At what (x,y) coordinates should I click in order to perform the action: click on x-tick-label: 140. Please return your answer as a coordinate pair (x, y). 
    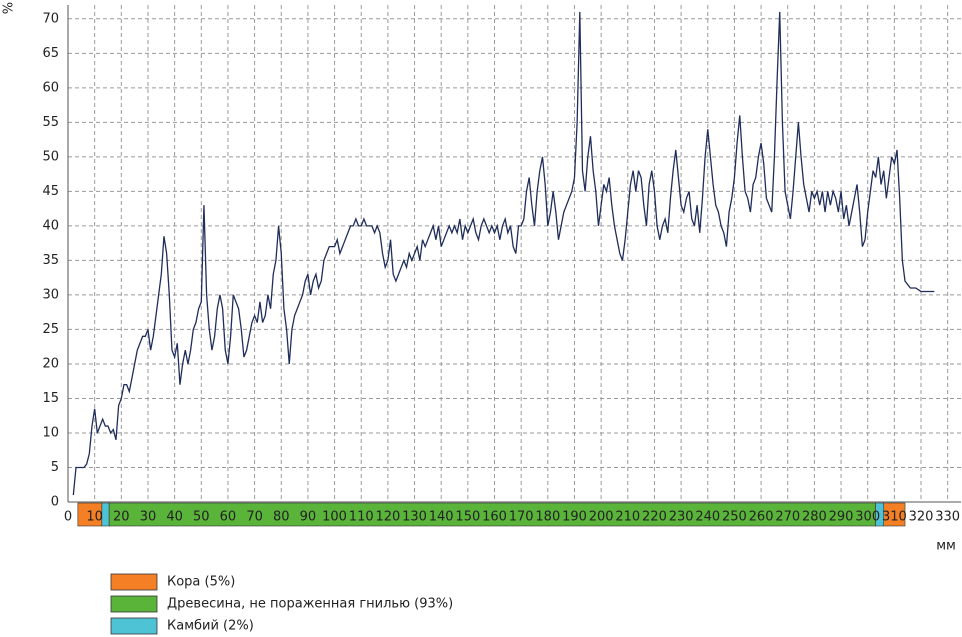
    Looking at the image, I should click on (441, 517).